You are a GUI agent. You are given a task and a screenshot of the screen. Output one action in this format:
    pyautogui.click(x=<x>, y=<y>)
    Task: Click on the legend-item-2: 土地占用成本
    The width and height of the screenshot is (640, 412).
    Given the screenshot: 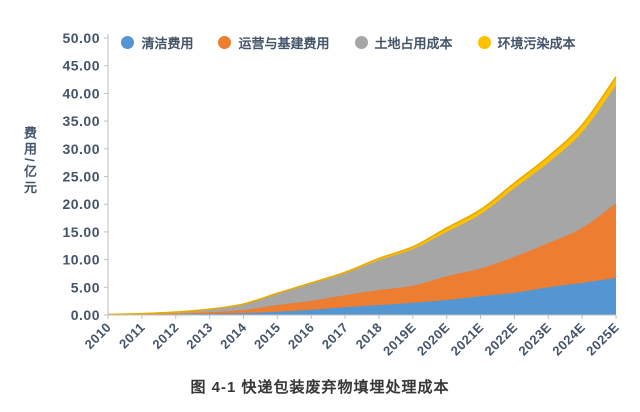 What is the action you would take?
    pyautogui.click(x=403, y=42)
    